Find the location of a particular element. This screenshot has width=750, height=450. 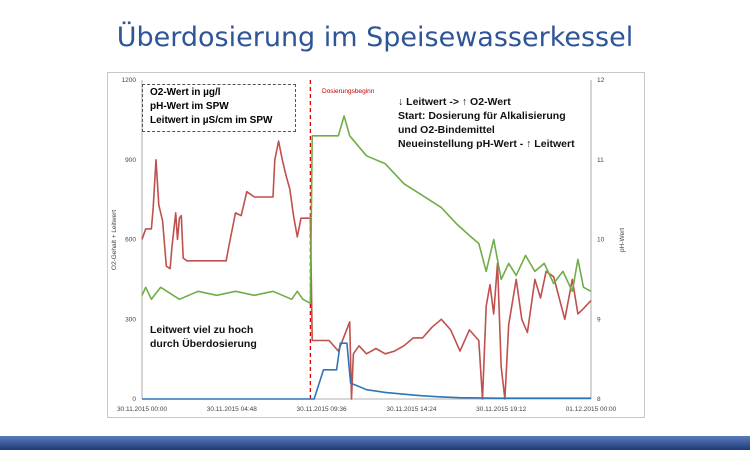

legend-entry-ph: pH-Wert im SPW is located at coordinates (189, 106).